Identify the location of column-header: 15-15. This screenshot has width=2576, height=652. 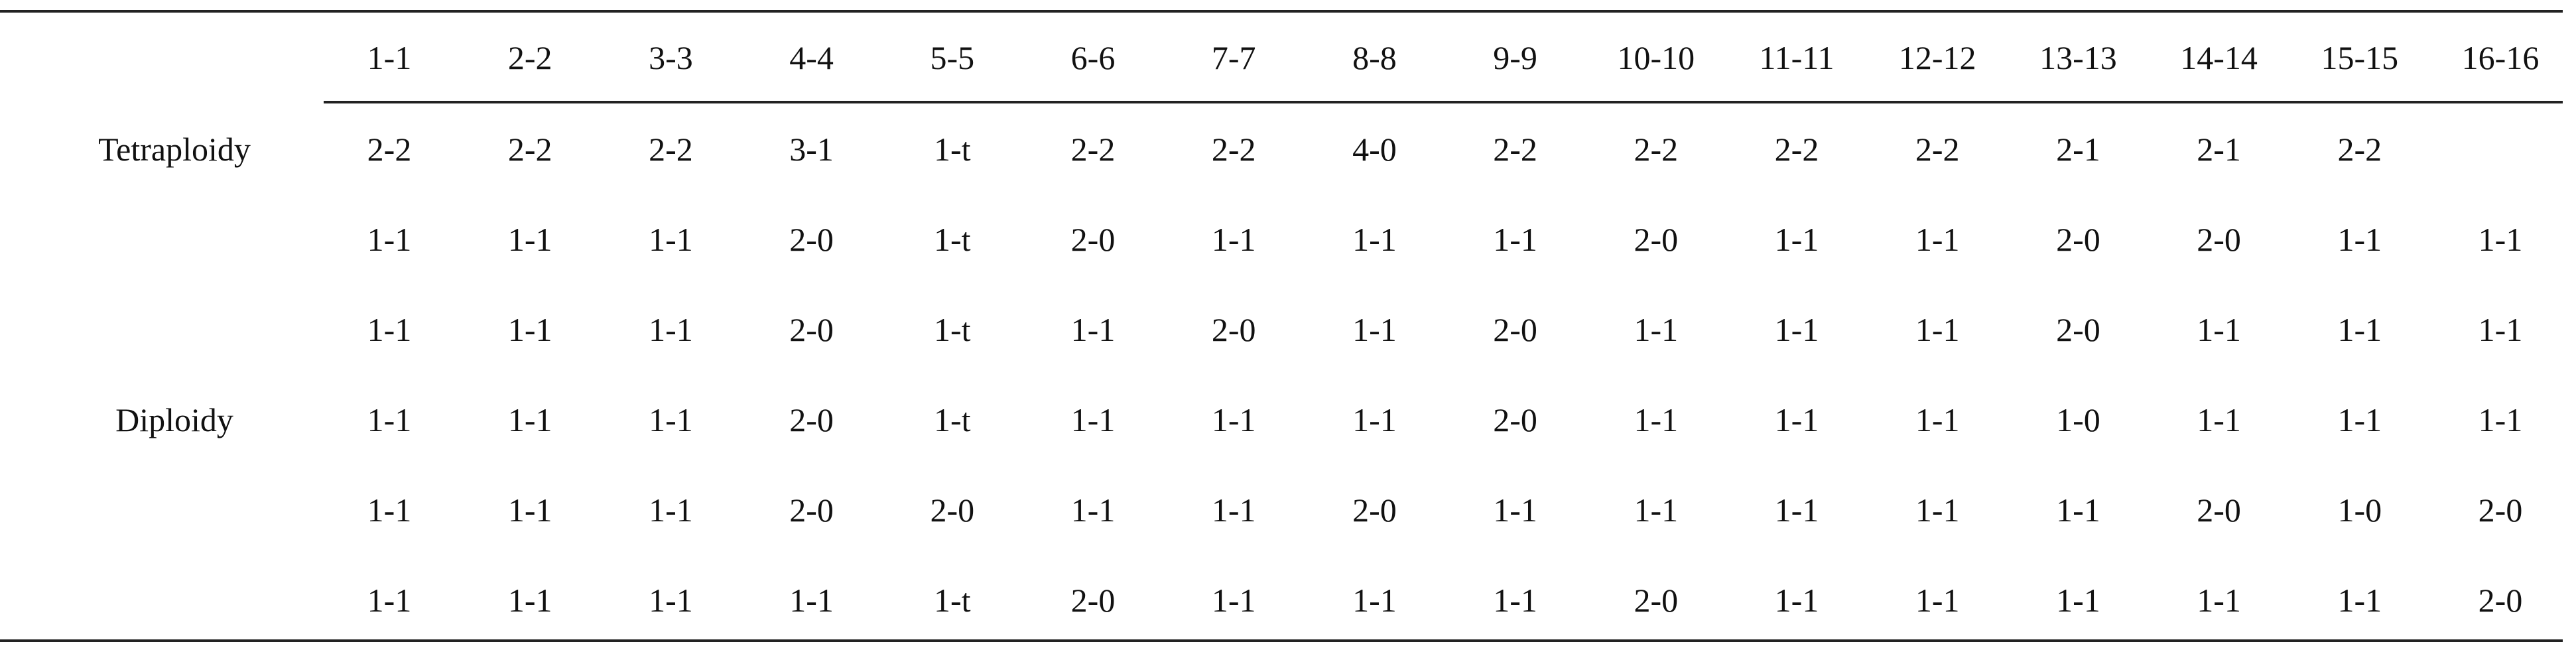
(2360, 57).